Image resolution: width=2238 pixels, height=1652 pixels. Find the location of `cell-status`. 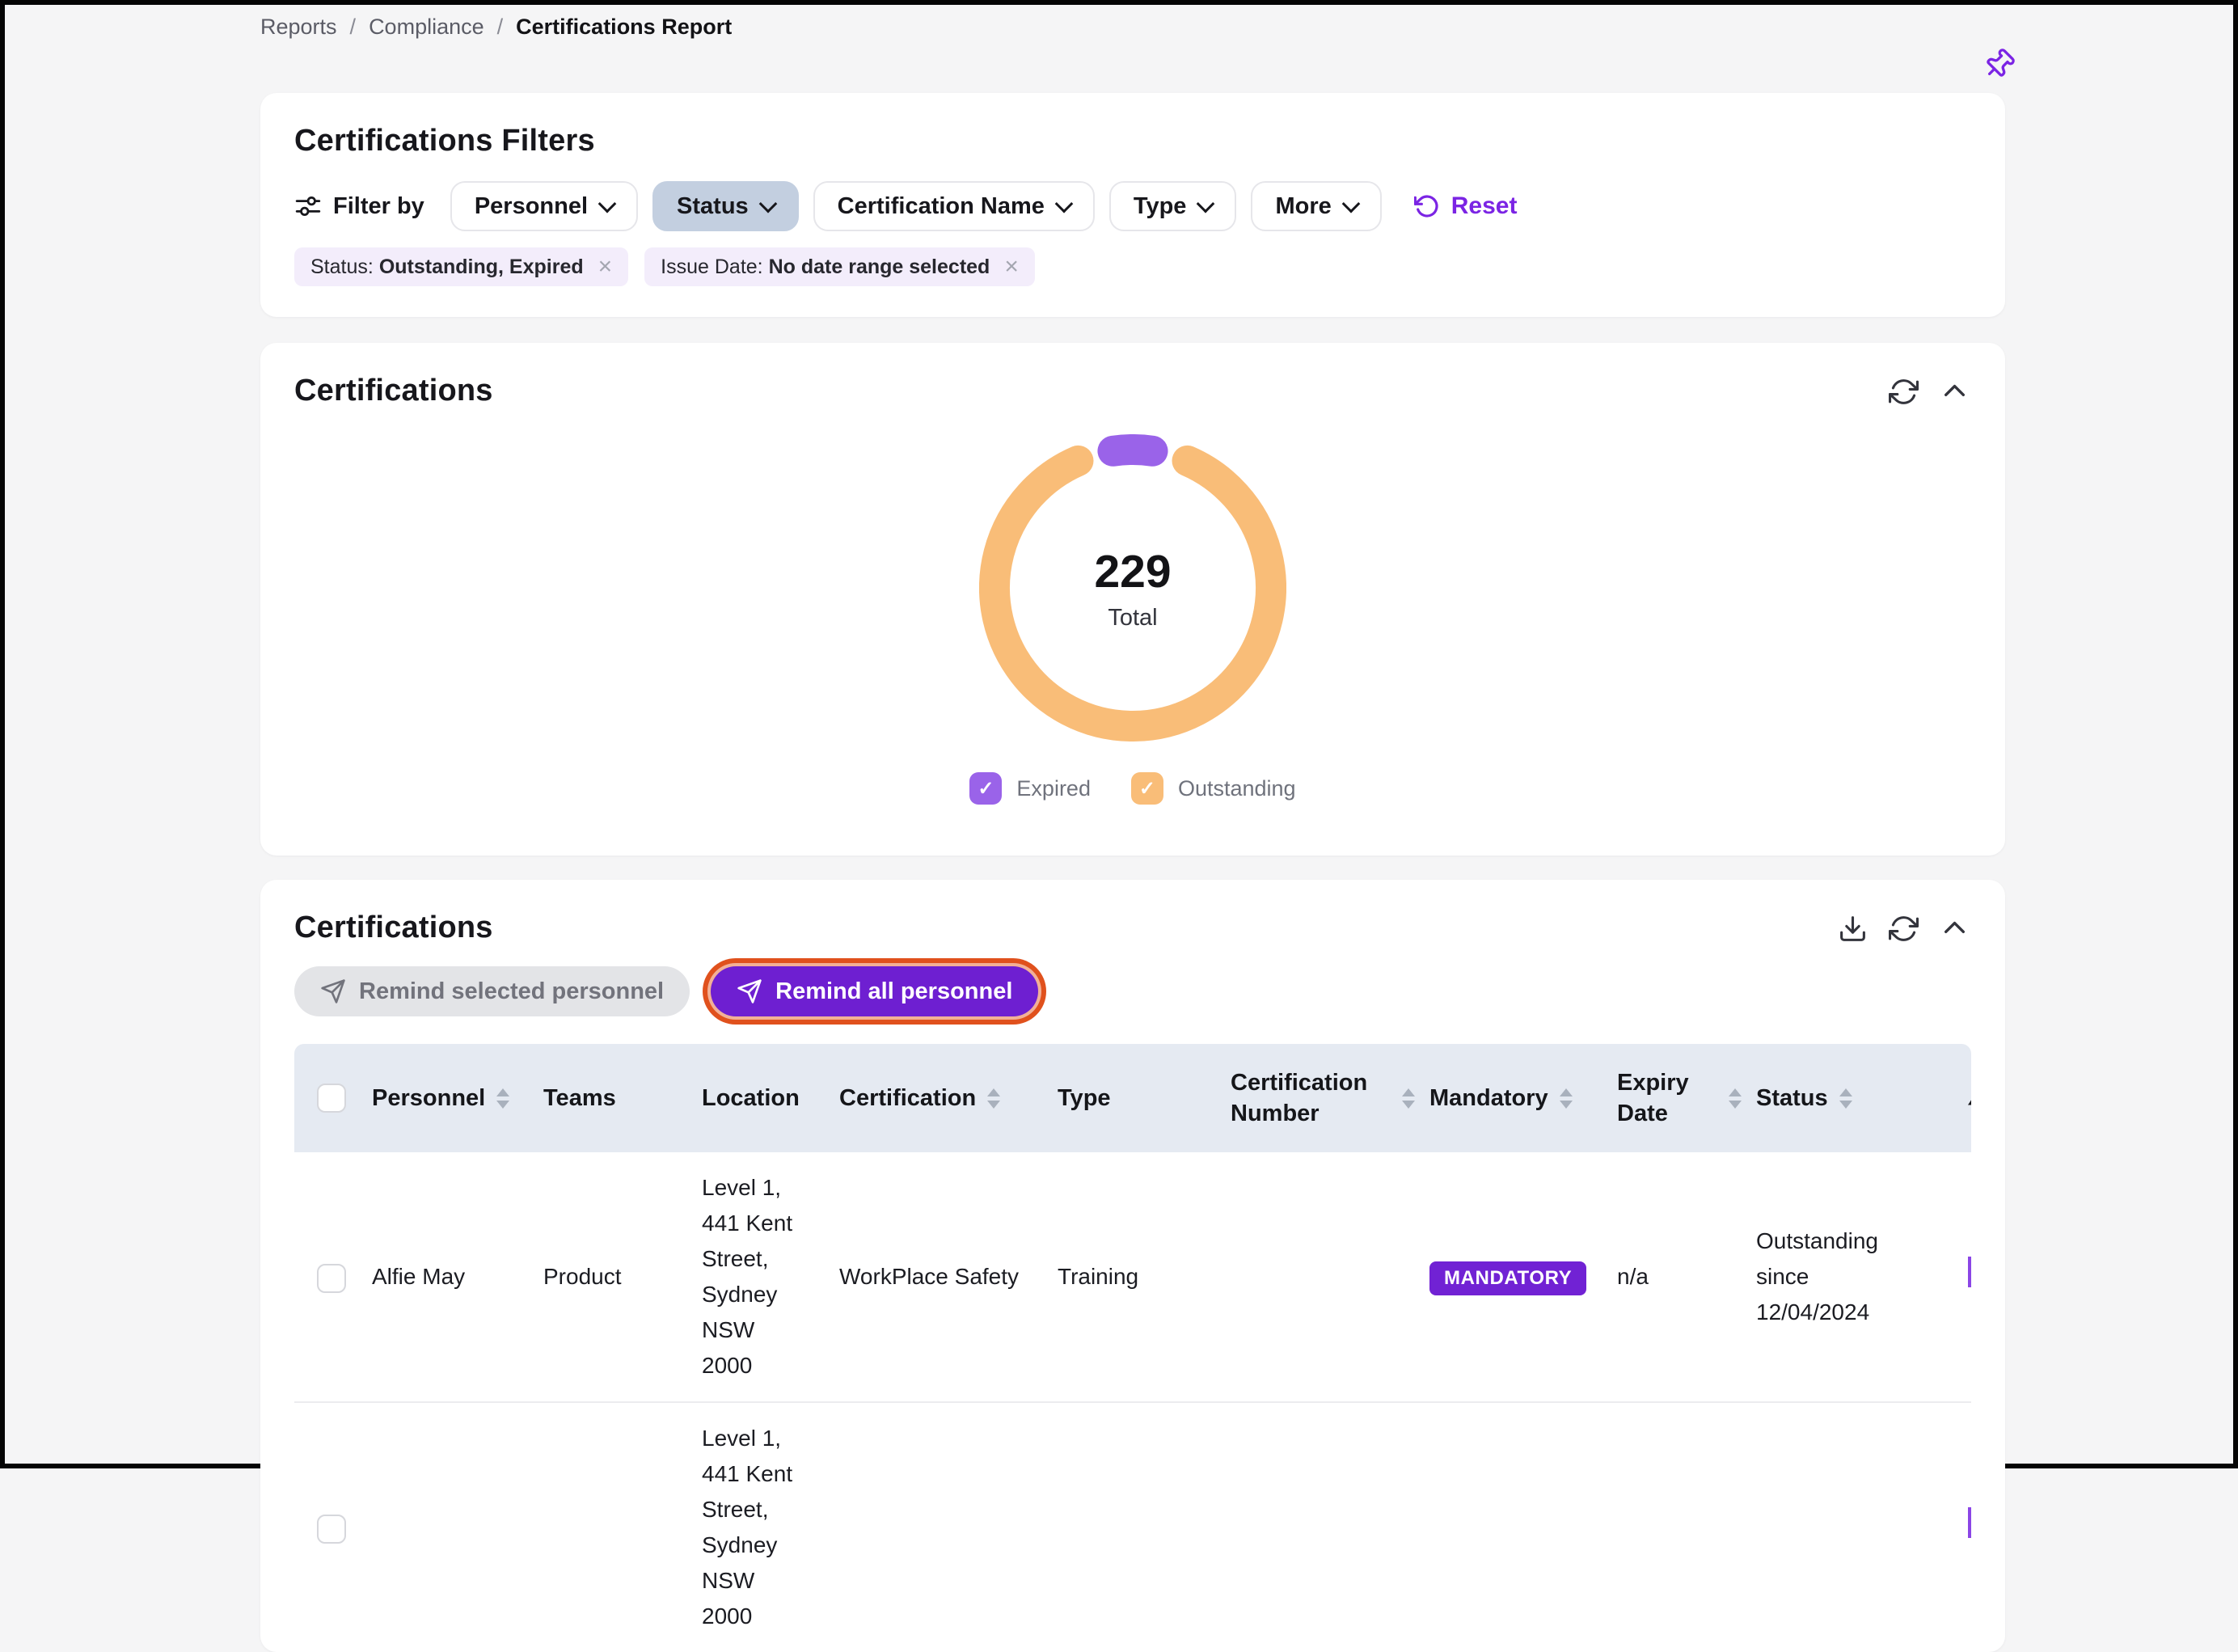

cell-status is located at coordinates (1846, 1526).